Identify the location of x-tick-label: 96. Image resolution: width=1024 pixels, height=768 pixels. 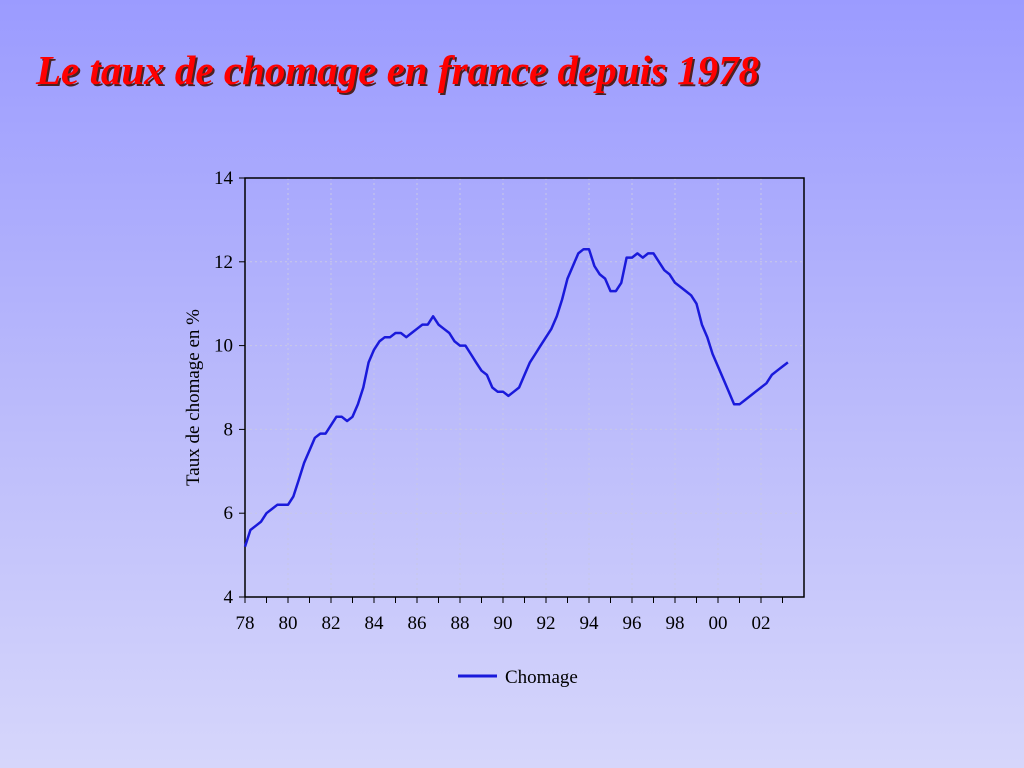
(632, 623).